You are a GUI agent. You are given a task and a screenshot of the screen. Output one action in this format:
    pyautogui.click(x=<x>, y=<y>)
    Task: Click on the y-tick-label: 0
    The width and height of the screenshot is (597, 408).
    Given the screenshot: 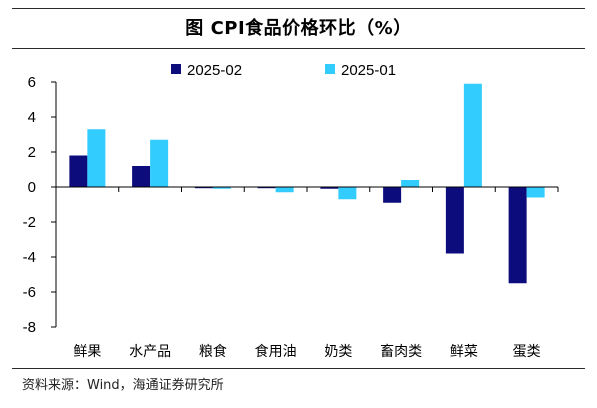 What is the action you would take?
    pyautogui.click(x=32, y=187)
    